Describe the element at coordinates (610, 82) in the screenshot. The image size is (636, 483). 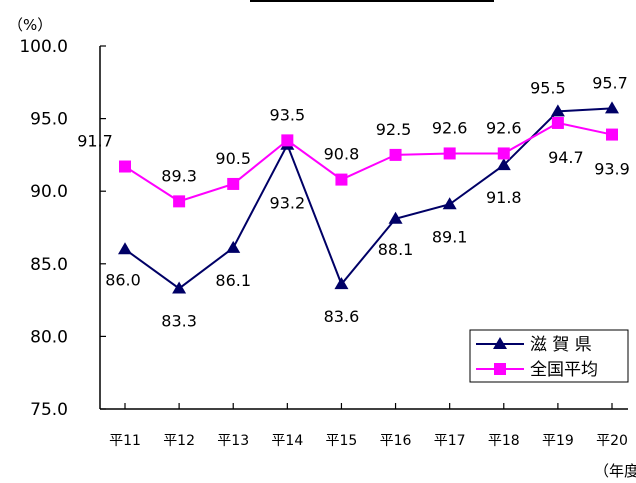
I see `data-label: 95.7` at that location.